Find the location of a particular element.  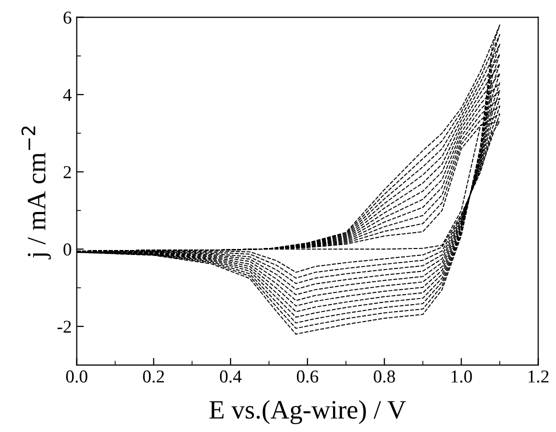

x-tick-label: 0.6 is located at coordinates (307, 376).